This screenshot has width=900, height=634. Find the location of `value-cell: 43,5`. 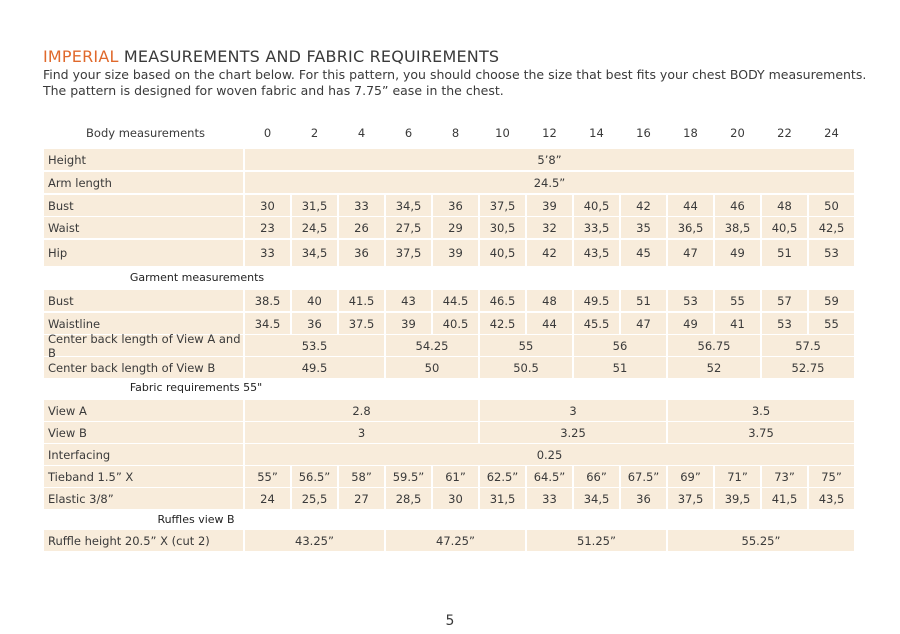

value-cell: 43,5 is located at coordinates (831, 498).